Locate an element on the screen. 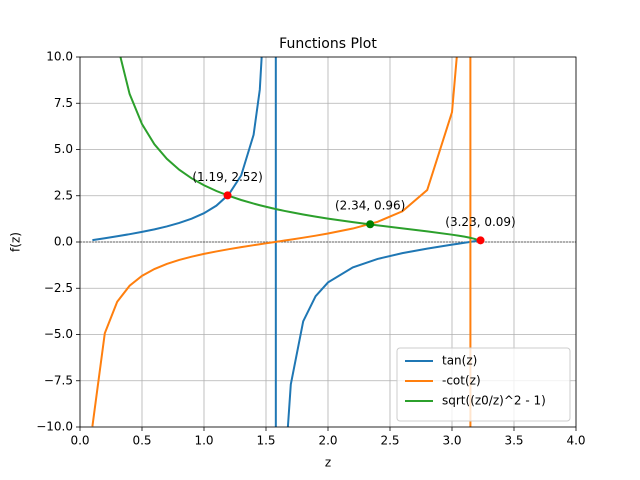 This screenshot has height=480, width=640. legend-label: -cot(z) is located at coordinates (461, 381).